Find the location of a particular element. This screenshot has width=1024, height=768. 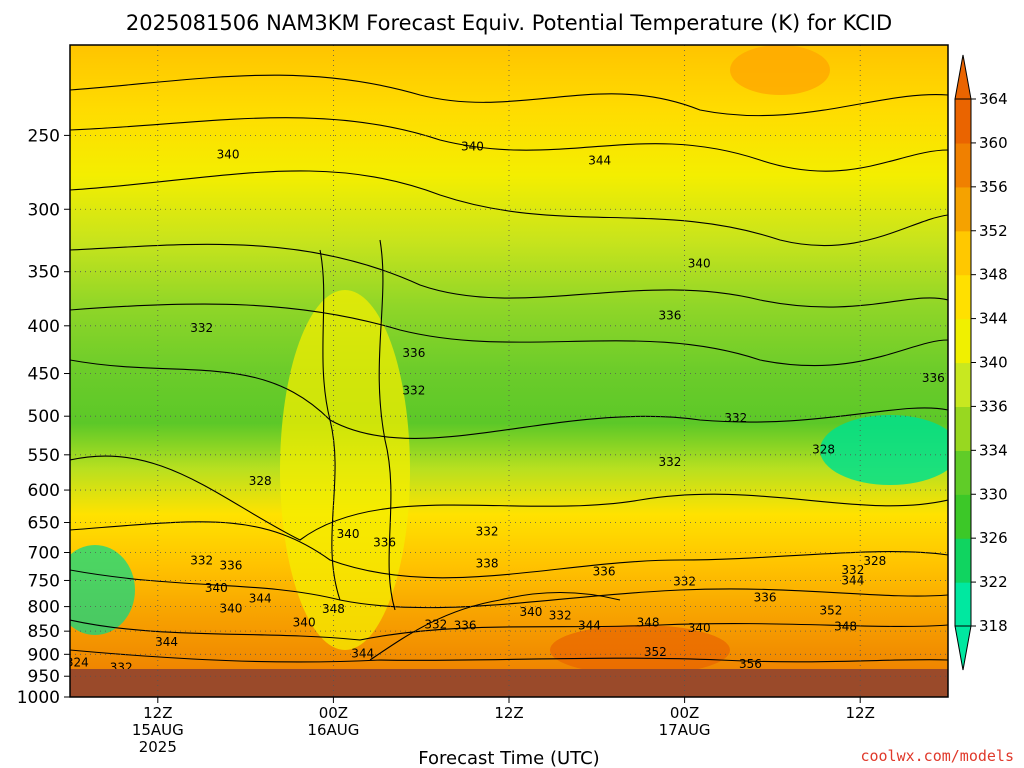

footer-credit: coolwx.com/models is located at coordinates (937, 756).